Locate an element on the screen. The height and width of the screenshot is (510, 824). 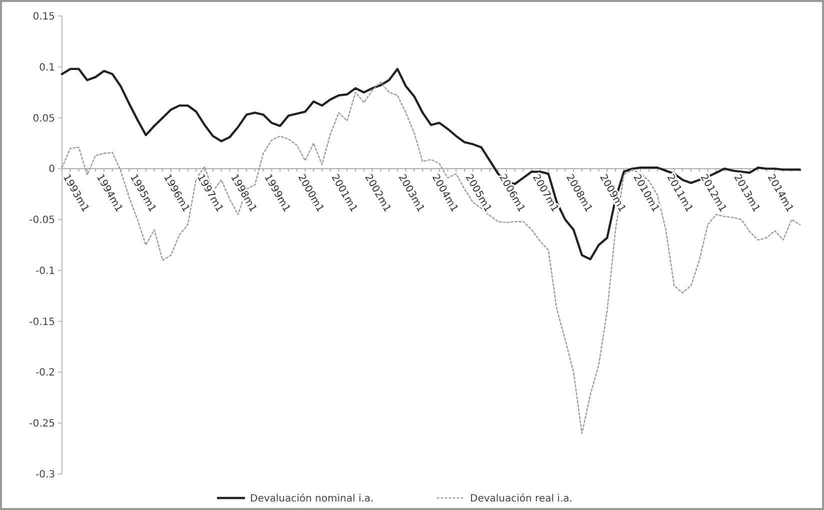
y-tick-label: -0.05 is located at coordinates (42, 220).